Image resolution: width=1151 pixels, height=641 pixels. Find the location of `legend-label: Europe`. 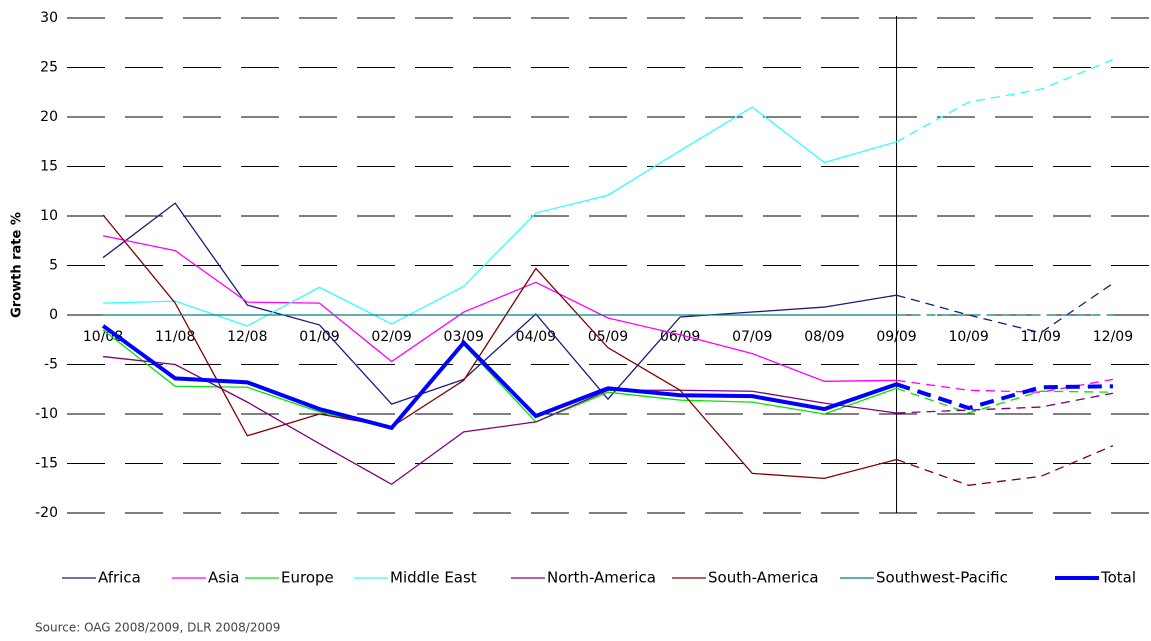

legend-label: Europe is located at coordinates (307, 578).